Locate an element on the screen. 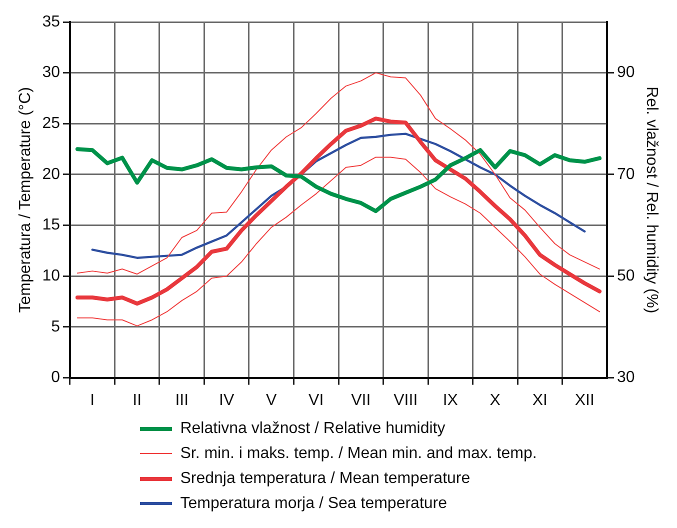 The image size is (677, 528). y2-tick-label: 70 is located at coordinates (626, 174).